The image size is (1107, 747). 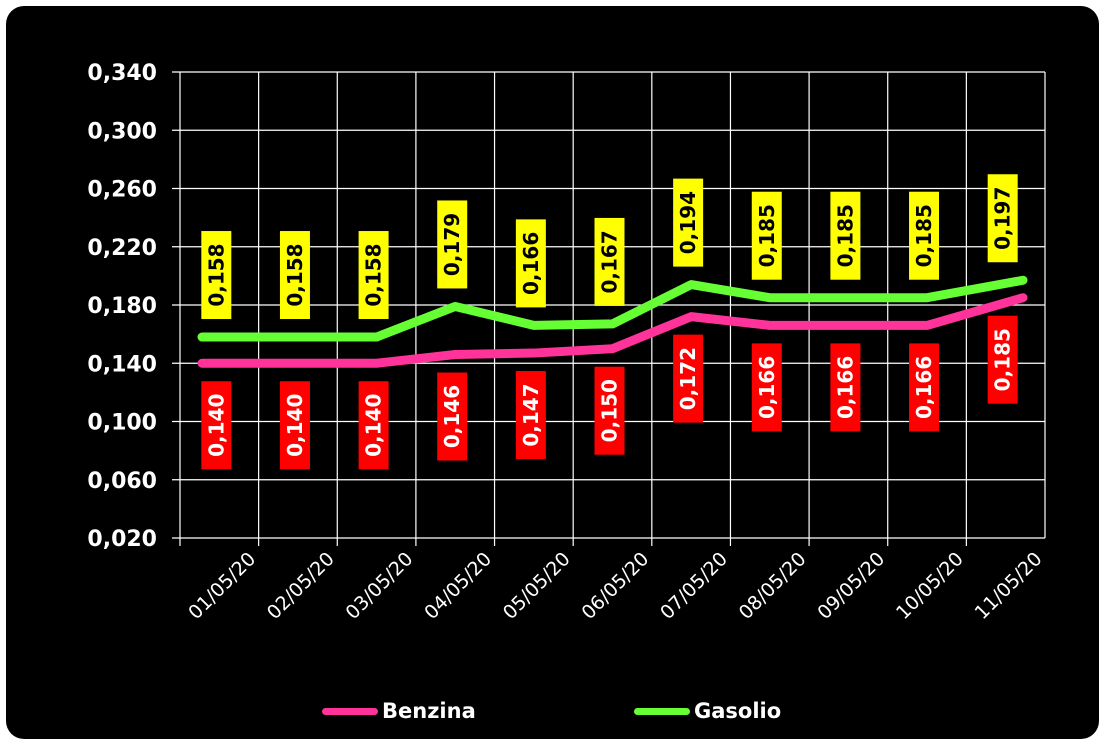 What do you see at coordinates (122, 481) in the screenshot?
I see `y-tick-label: 0,060` at bounding box center [122, 481].